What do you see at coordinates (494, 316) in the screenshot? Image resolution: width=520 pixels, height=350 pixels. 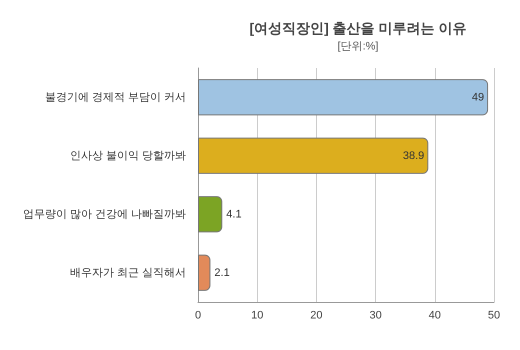 I see `x-tick-label: 50` at bounding box center [494, 316].